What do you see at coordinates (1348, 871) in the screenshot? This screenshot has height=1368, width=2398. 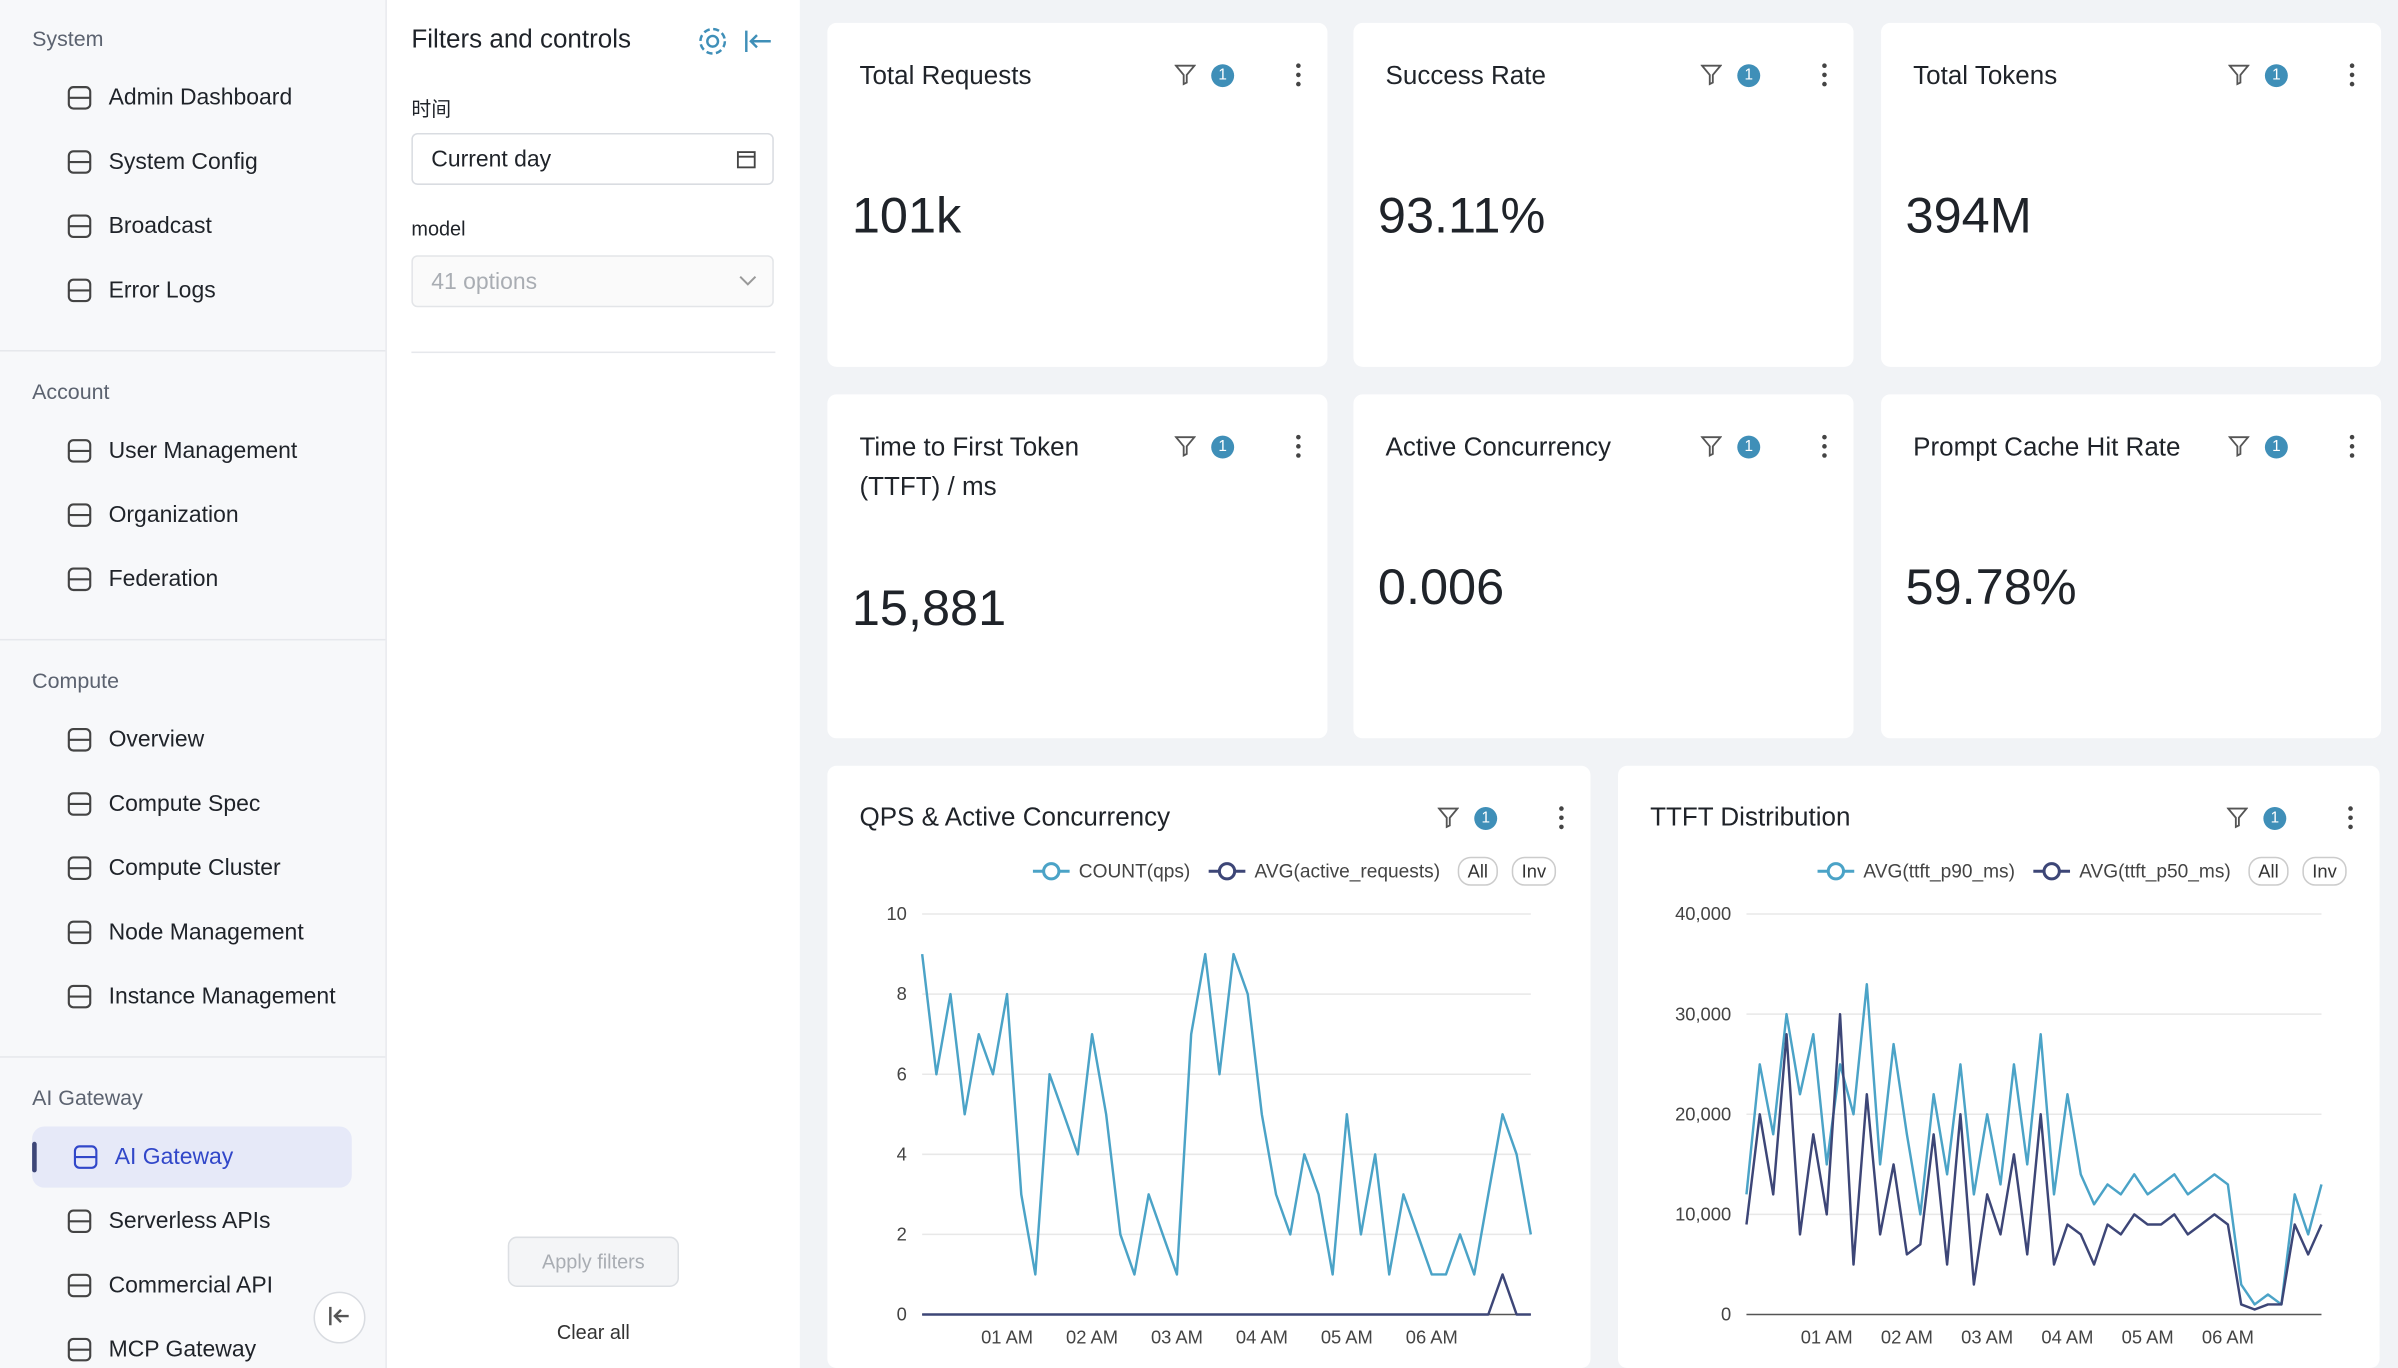 I see `legend-label: AVG(active_requests)` at bounding box center [1348, 871].